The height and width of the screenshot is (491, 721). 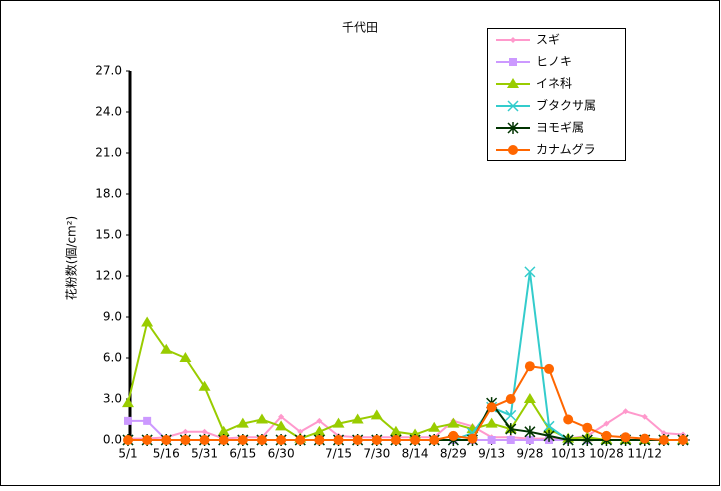 What do you see at coordinates (242, 454) in the screenshot?
I see `x-tick-label: 6/15` at bounding box center [242, 454].